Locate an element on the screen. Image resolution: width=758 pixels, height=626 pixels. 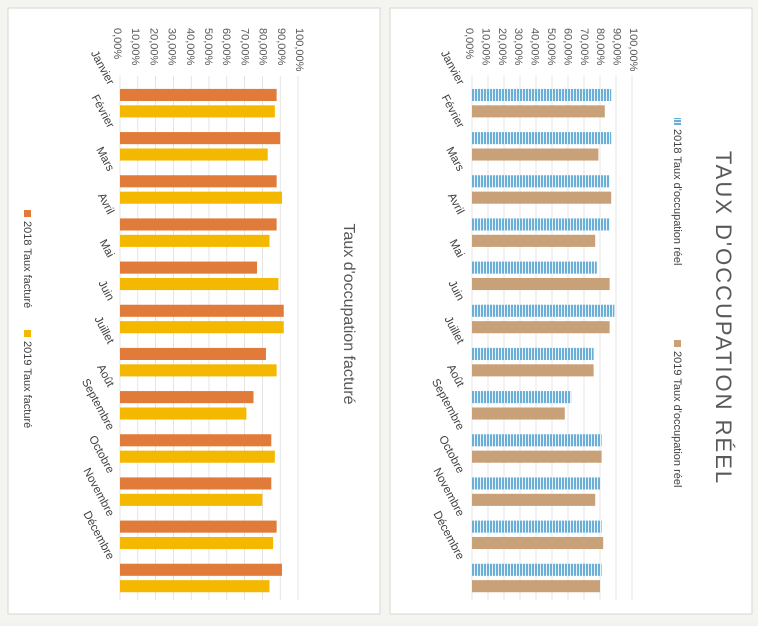
legend-label: 2018 Taux facturé is located at coordinates (27, 264).